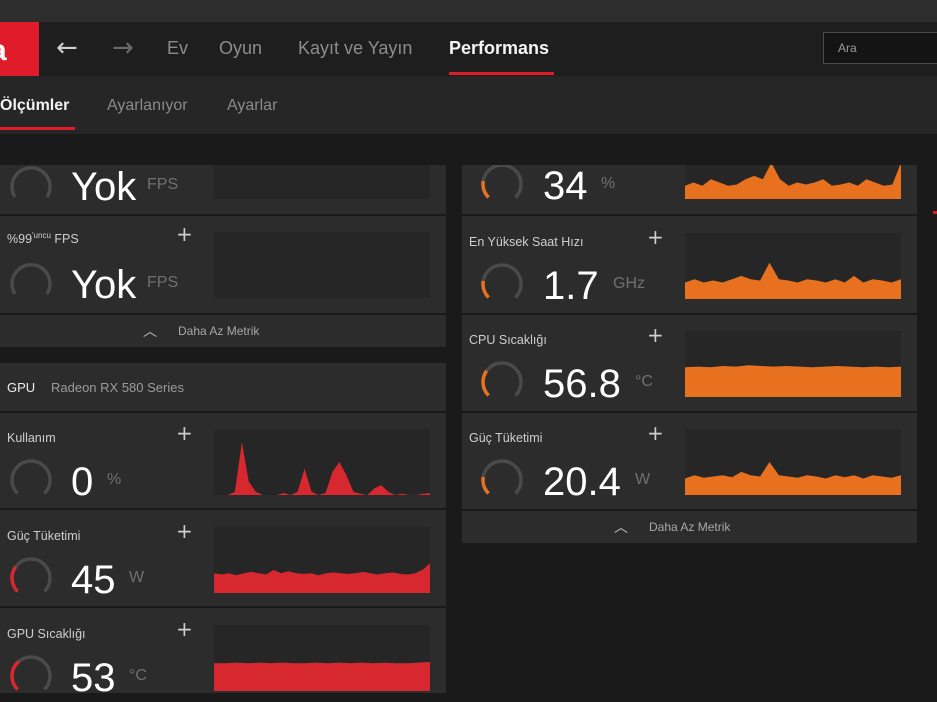 Image resolution: width=937 pixels, height=702 pixels. Describe the element at coordinates (322, 265) in the screenshot. I see `p99-graph-area` at that location.